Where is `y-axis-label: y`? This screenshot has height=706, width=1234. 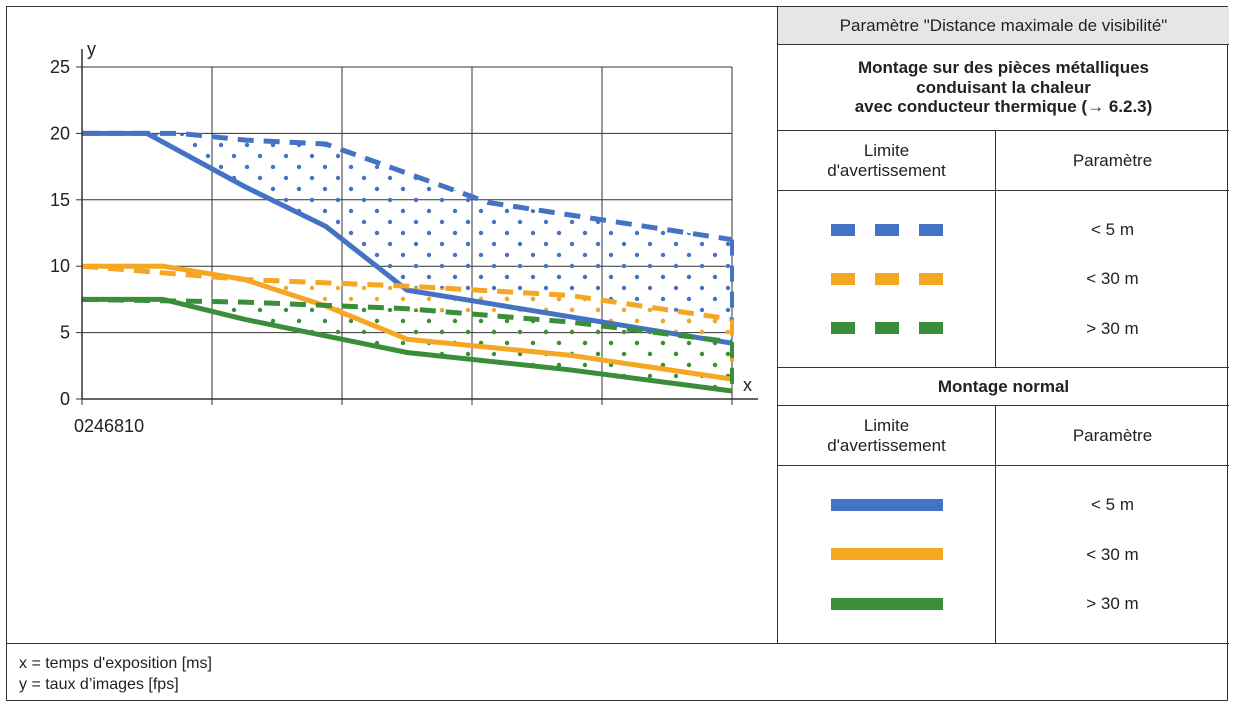
y-axis-label: y is located at coordinates (91, 49).